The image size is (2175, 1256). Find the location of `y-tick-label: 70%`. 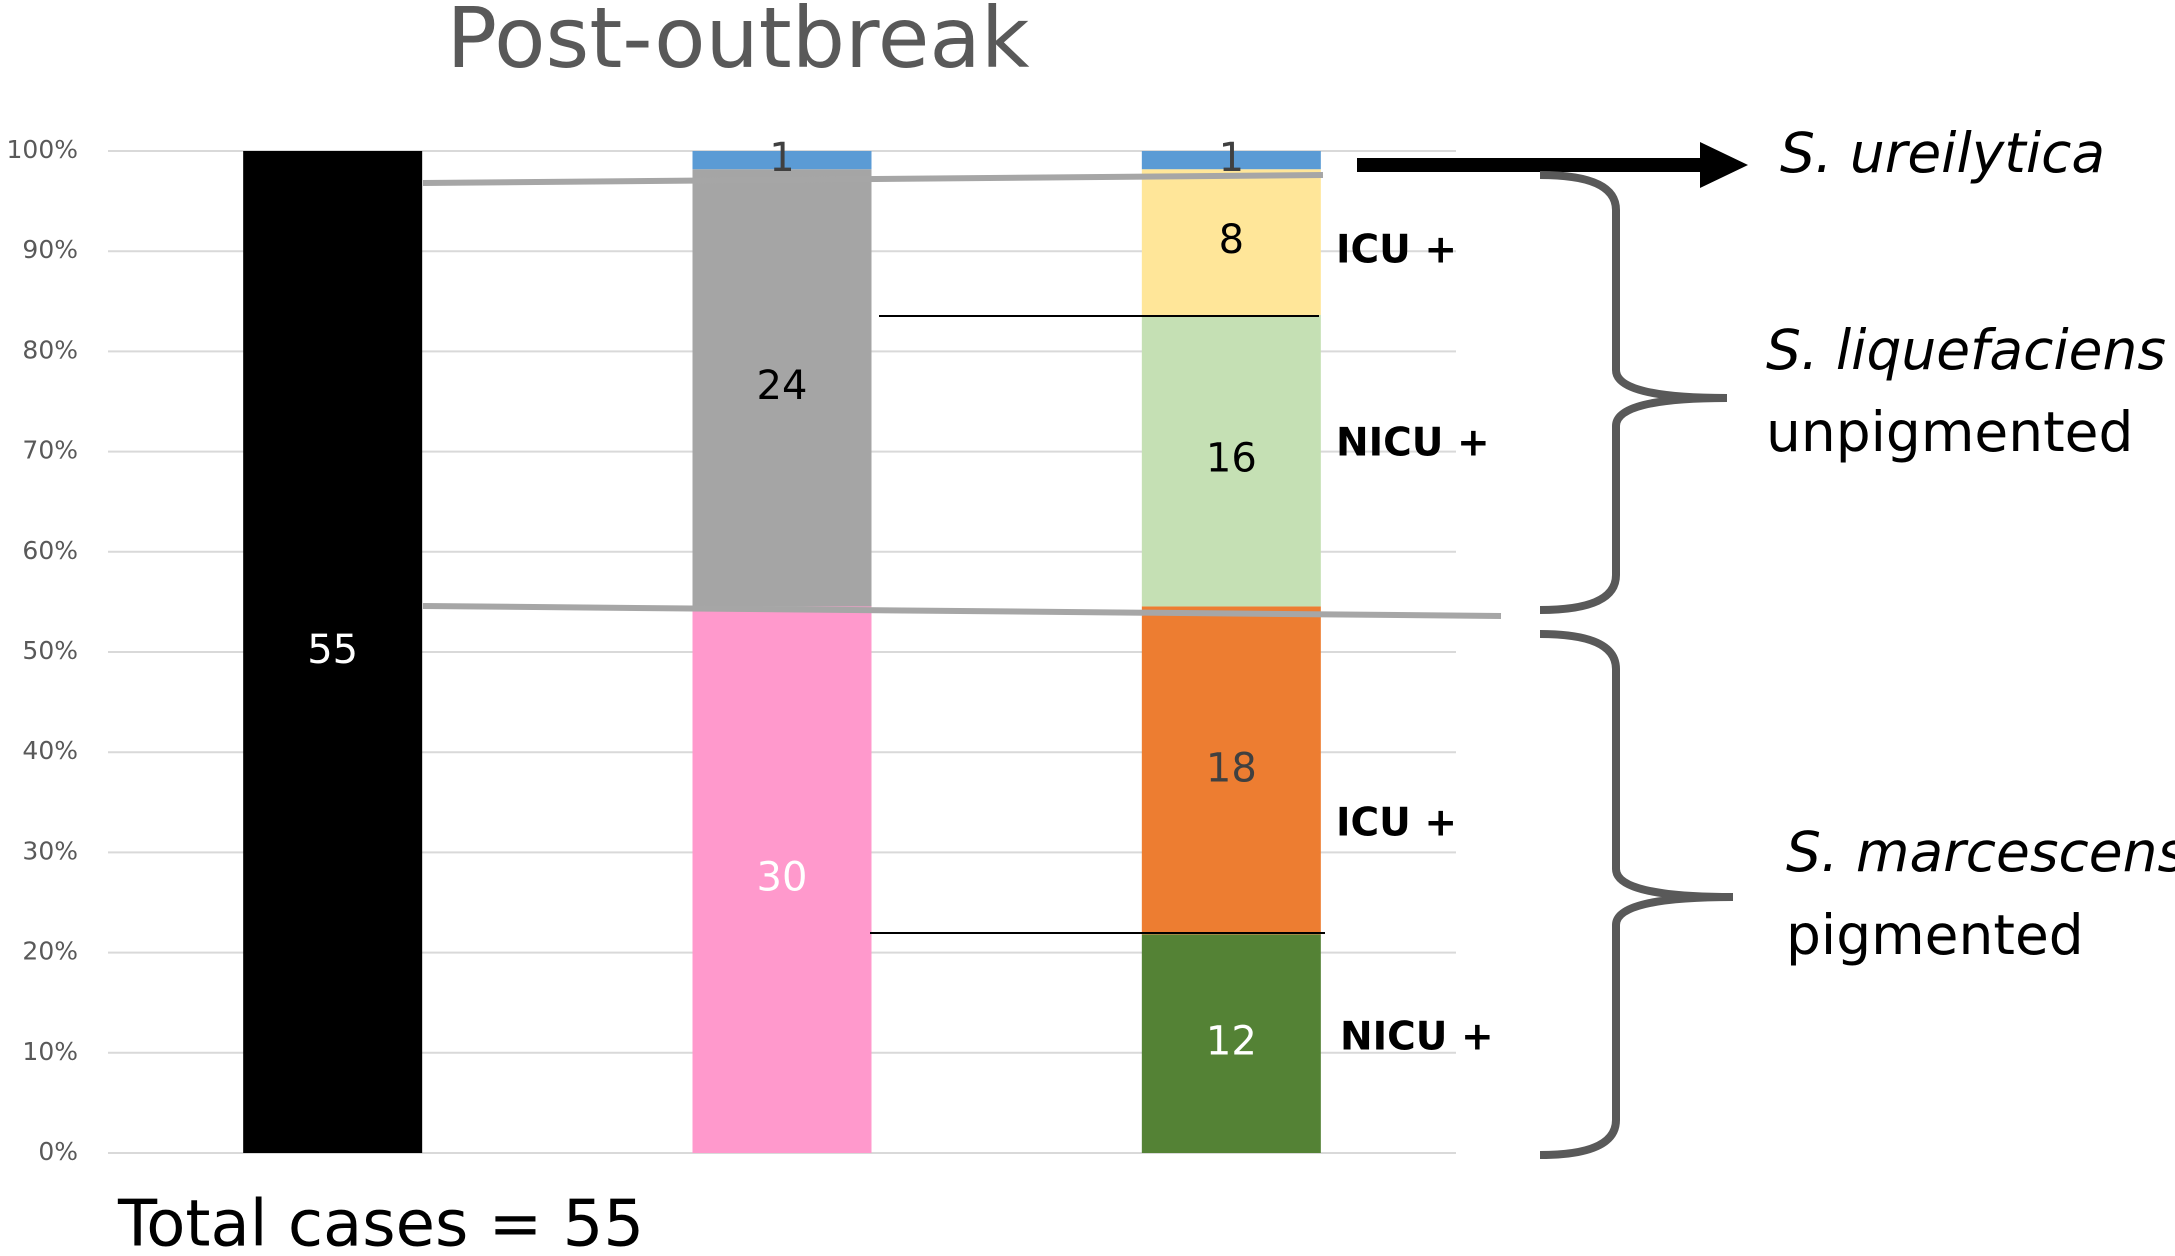

y-tick-label: 70% is located at coordinates (50, 450).